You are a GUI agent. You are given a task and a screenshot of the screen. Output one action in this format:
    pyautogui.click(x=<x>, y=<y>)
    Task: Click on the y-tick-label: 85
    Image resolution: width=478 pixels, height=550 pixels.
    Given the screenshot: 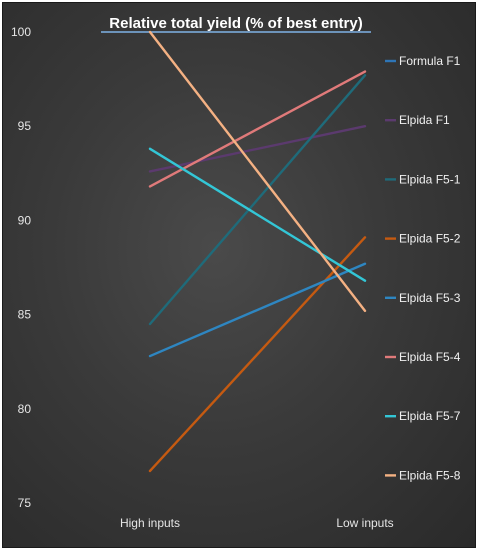 What is the action you would take?
    pyautogui.click(x=25, y=315)
    